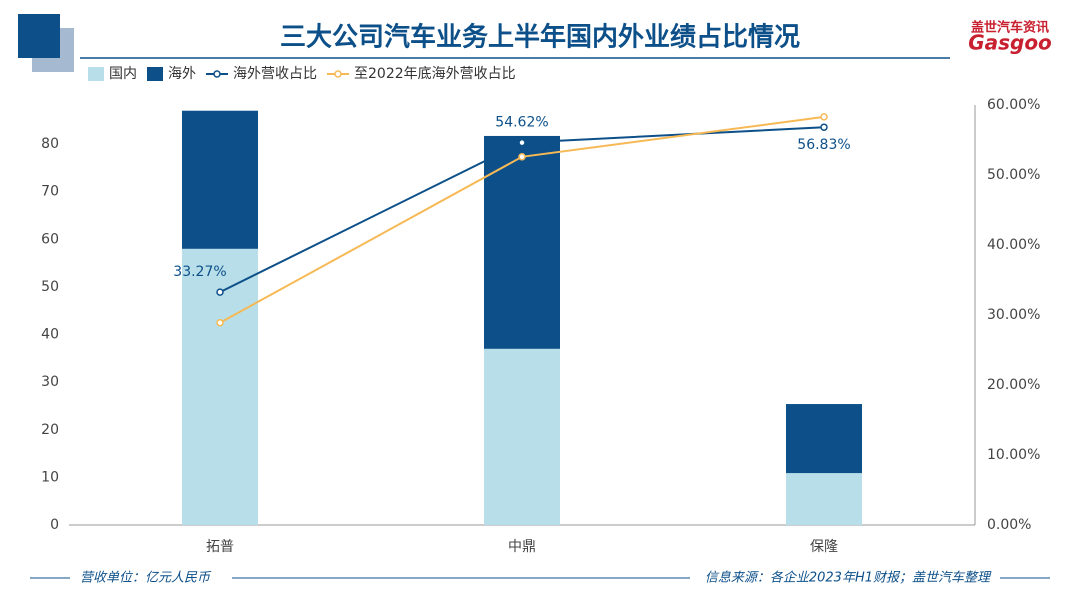 The width and height of the screenshot is (1080, 607). What do you see at coordinates (1009, 525) in the screenshot?
I see `y2-tick-label: 0.00%` at bounding box center [1009, 525].